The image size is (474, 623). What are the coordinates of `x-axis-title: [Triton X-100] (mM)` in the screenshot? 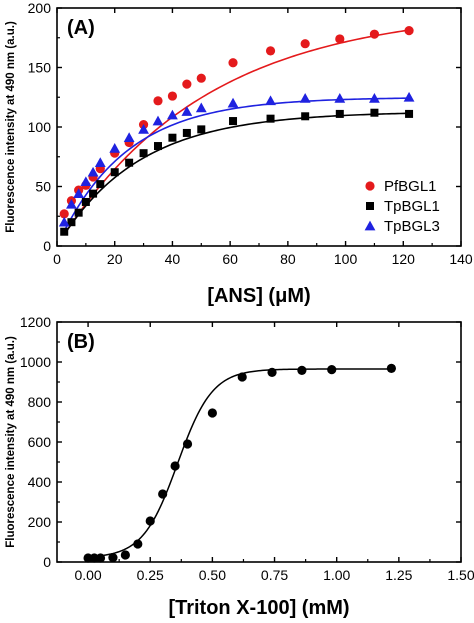 It's located at (258, 608).